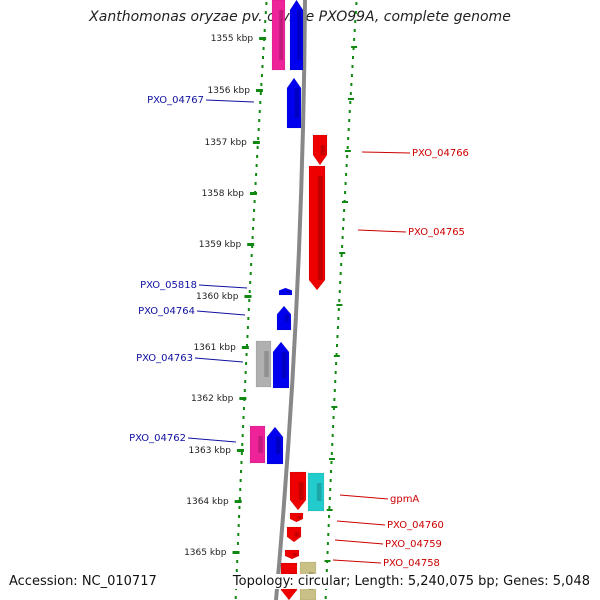  What do you see at coordinates (217, 297) in the screenshot?
I see `ruler-label: 1360 kbp` at bounding box center [217, 297].